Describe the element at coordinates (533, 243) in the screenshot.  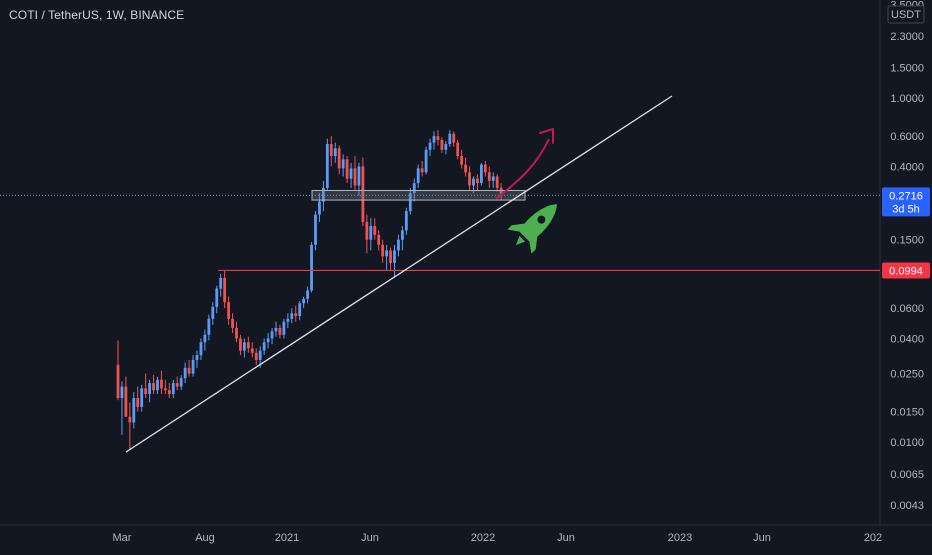
I see `rocket-fin-right` at that location.